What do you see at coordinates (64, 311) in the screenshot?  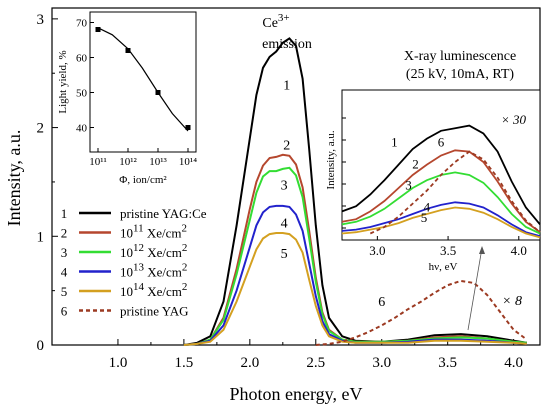 I see `legend-number-6: 6` at bounding box center [64, 311].